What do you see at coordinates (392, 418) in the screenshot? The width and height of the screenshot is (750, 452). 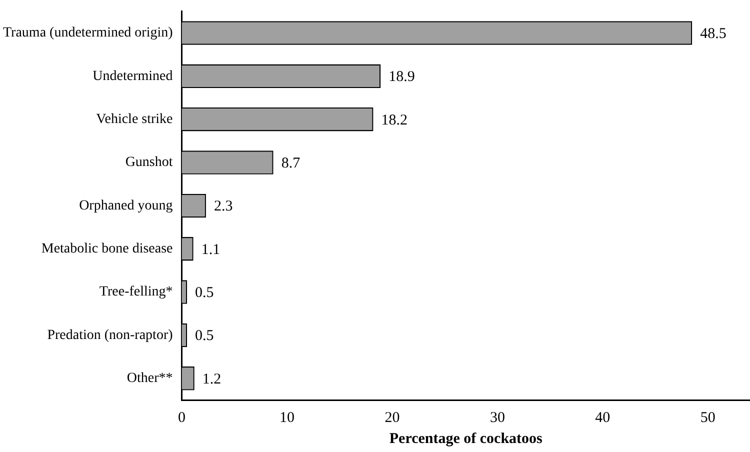 I see `x-tick-label: 20` at bounding box center [392, 418].